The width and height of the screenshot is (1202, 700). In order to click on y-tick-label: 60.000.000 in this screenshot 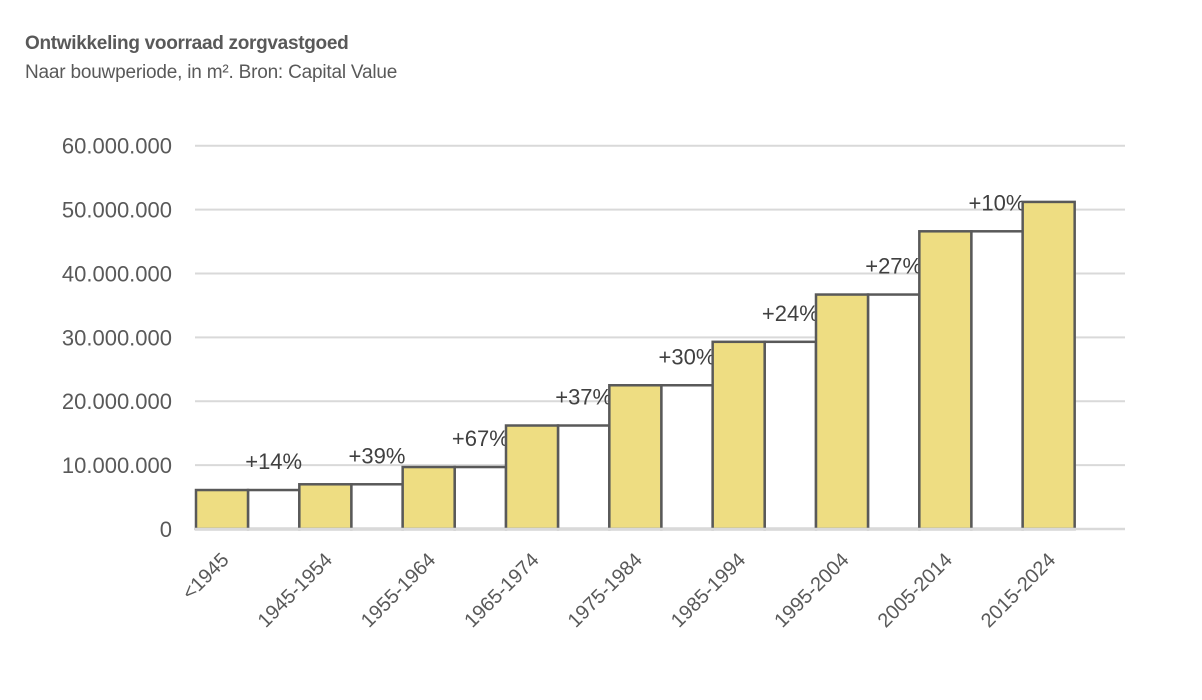, I will do `click(117, 146)`.